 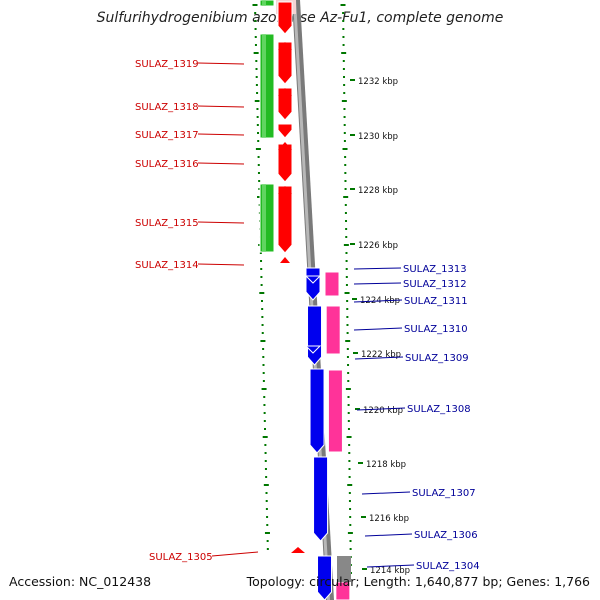 I want to click on gene-label-left: SULAZ_1317, so click(x=167, y=135).